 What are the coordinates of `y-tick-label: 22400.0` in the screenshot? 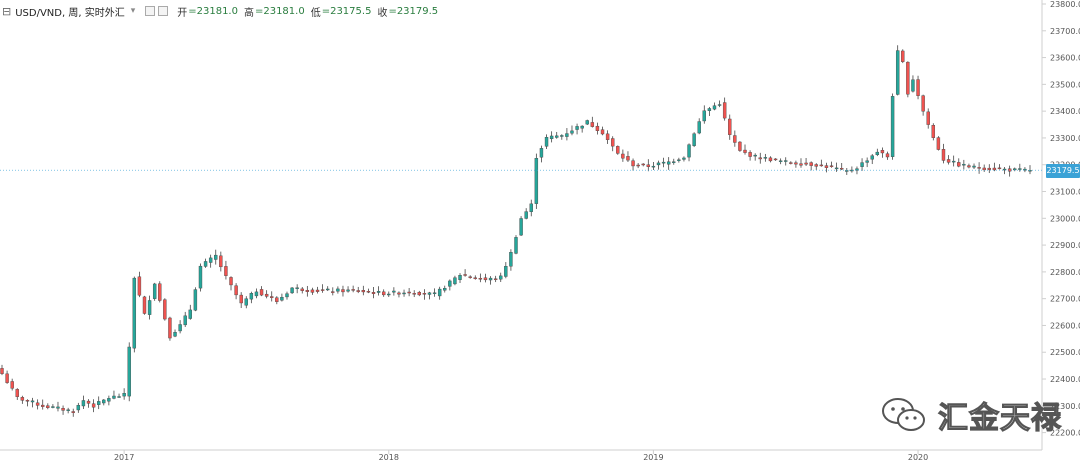 It's located at (1065, 379).